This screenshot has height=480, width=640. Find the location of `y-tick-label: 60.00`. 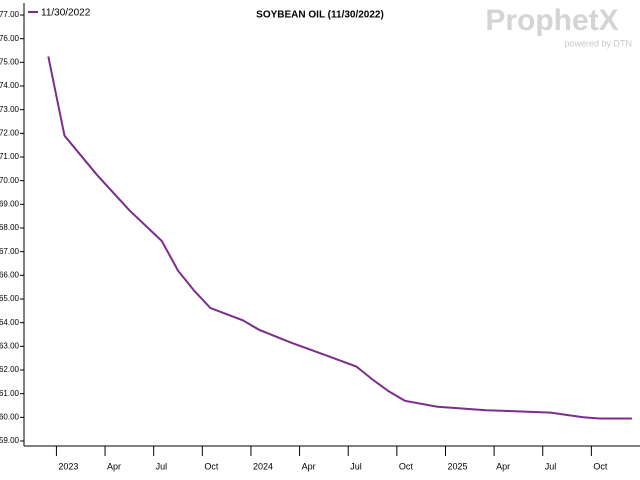

y-tick-label: 60.00 is located at coordinates (10, 416).